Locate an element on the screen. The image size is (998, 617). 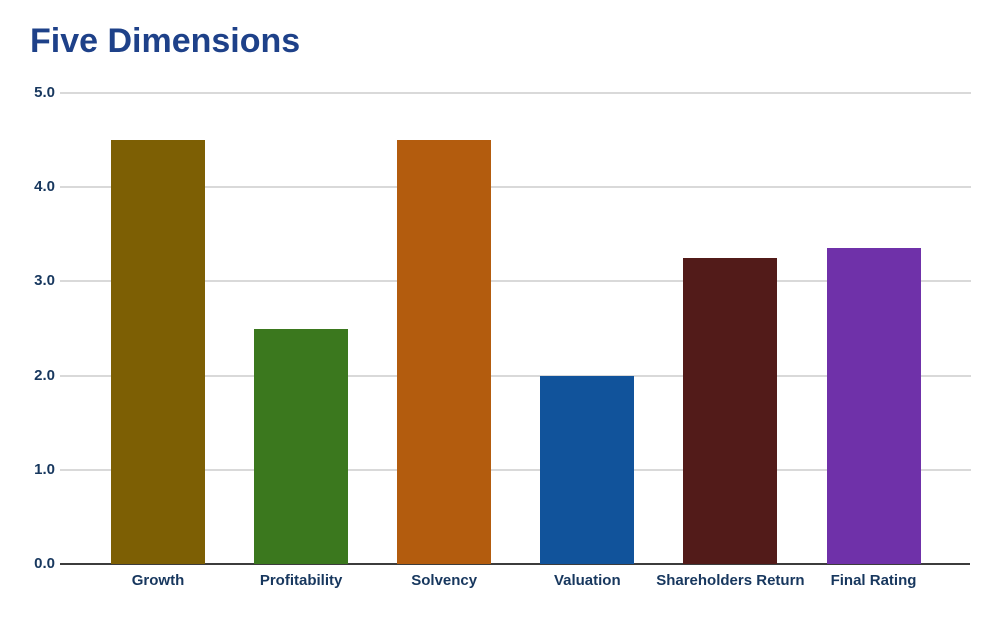
x-axis-label: Valuation is located at coordinates (587, 580).